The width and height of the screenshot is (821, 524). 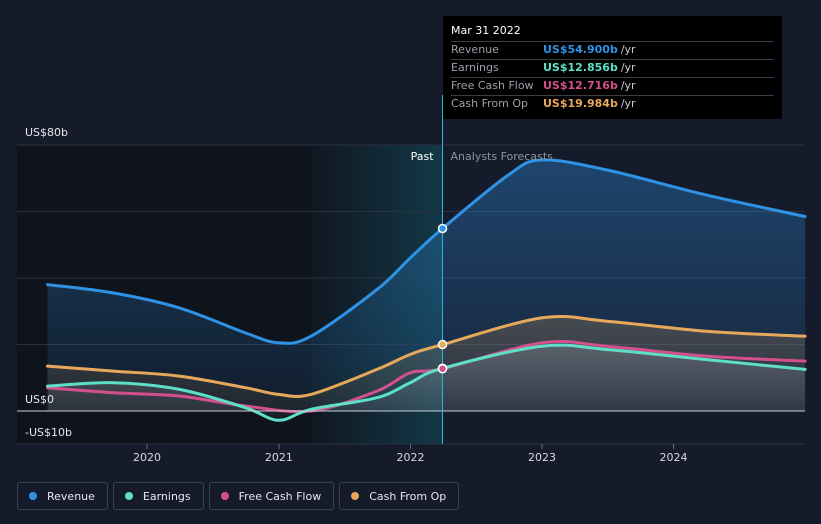 I want to click on y-label-top: US$80b, so click(x=46, y=132).